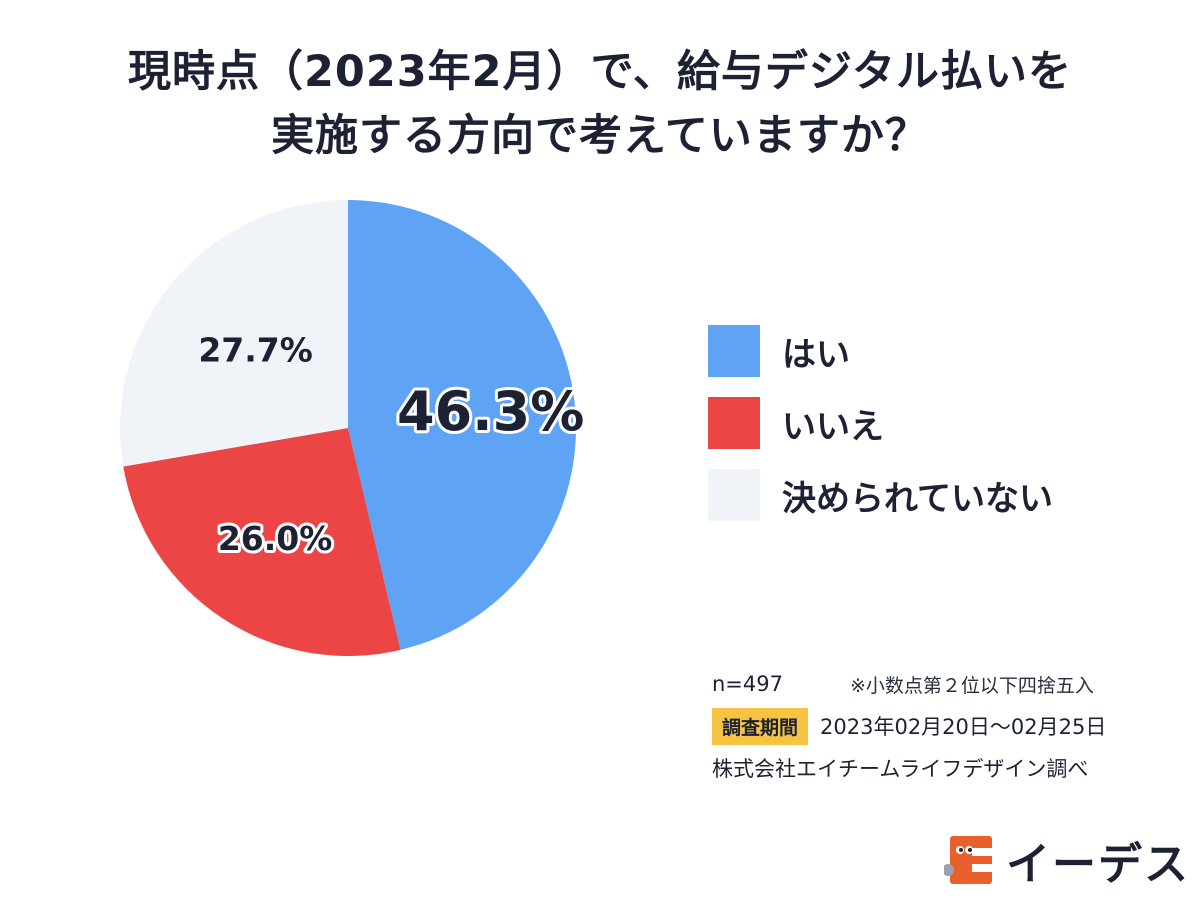  I want to click on chart-title: 現時点（2023年2月）で、給与デジタル払いを 実施する方向で考えていますか？, so click(600, 104).